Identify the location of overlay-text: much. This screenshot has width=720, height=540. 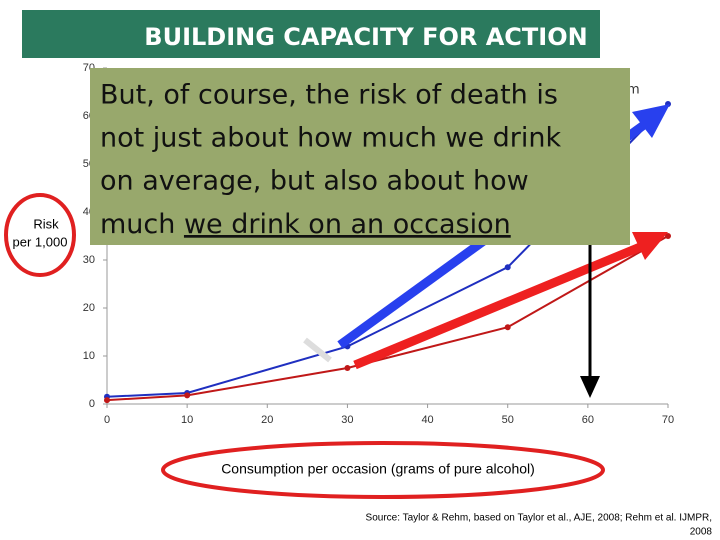
(142, 224).